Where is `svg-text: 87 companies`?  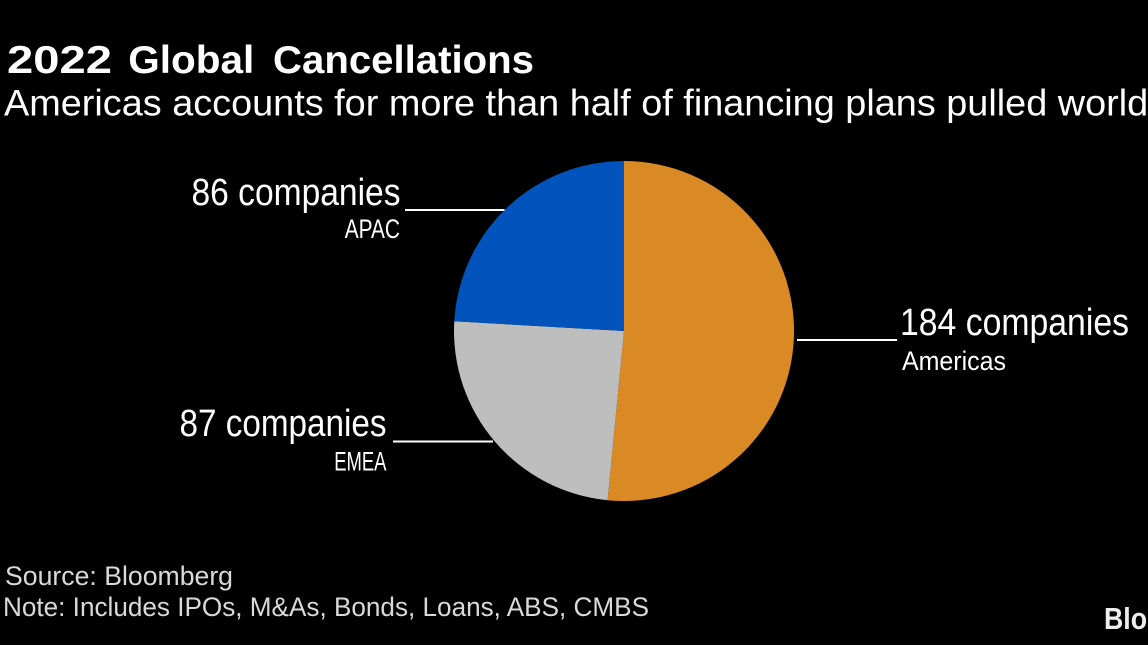 svg-text: 87 companies is located at coordinates (283, 424).